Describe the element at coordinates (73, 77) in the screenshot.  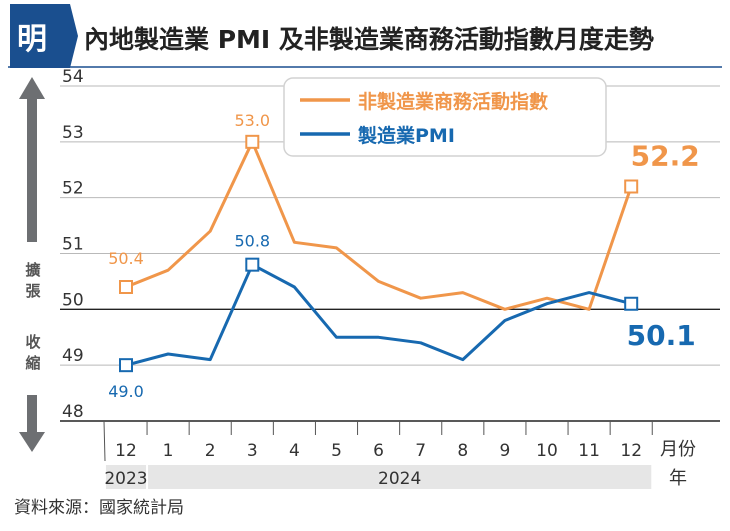
I see `y-tick-label: 54` at that location.